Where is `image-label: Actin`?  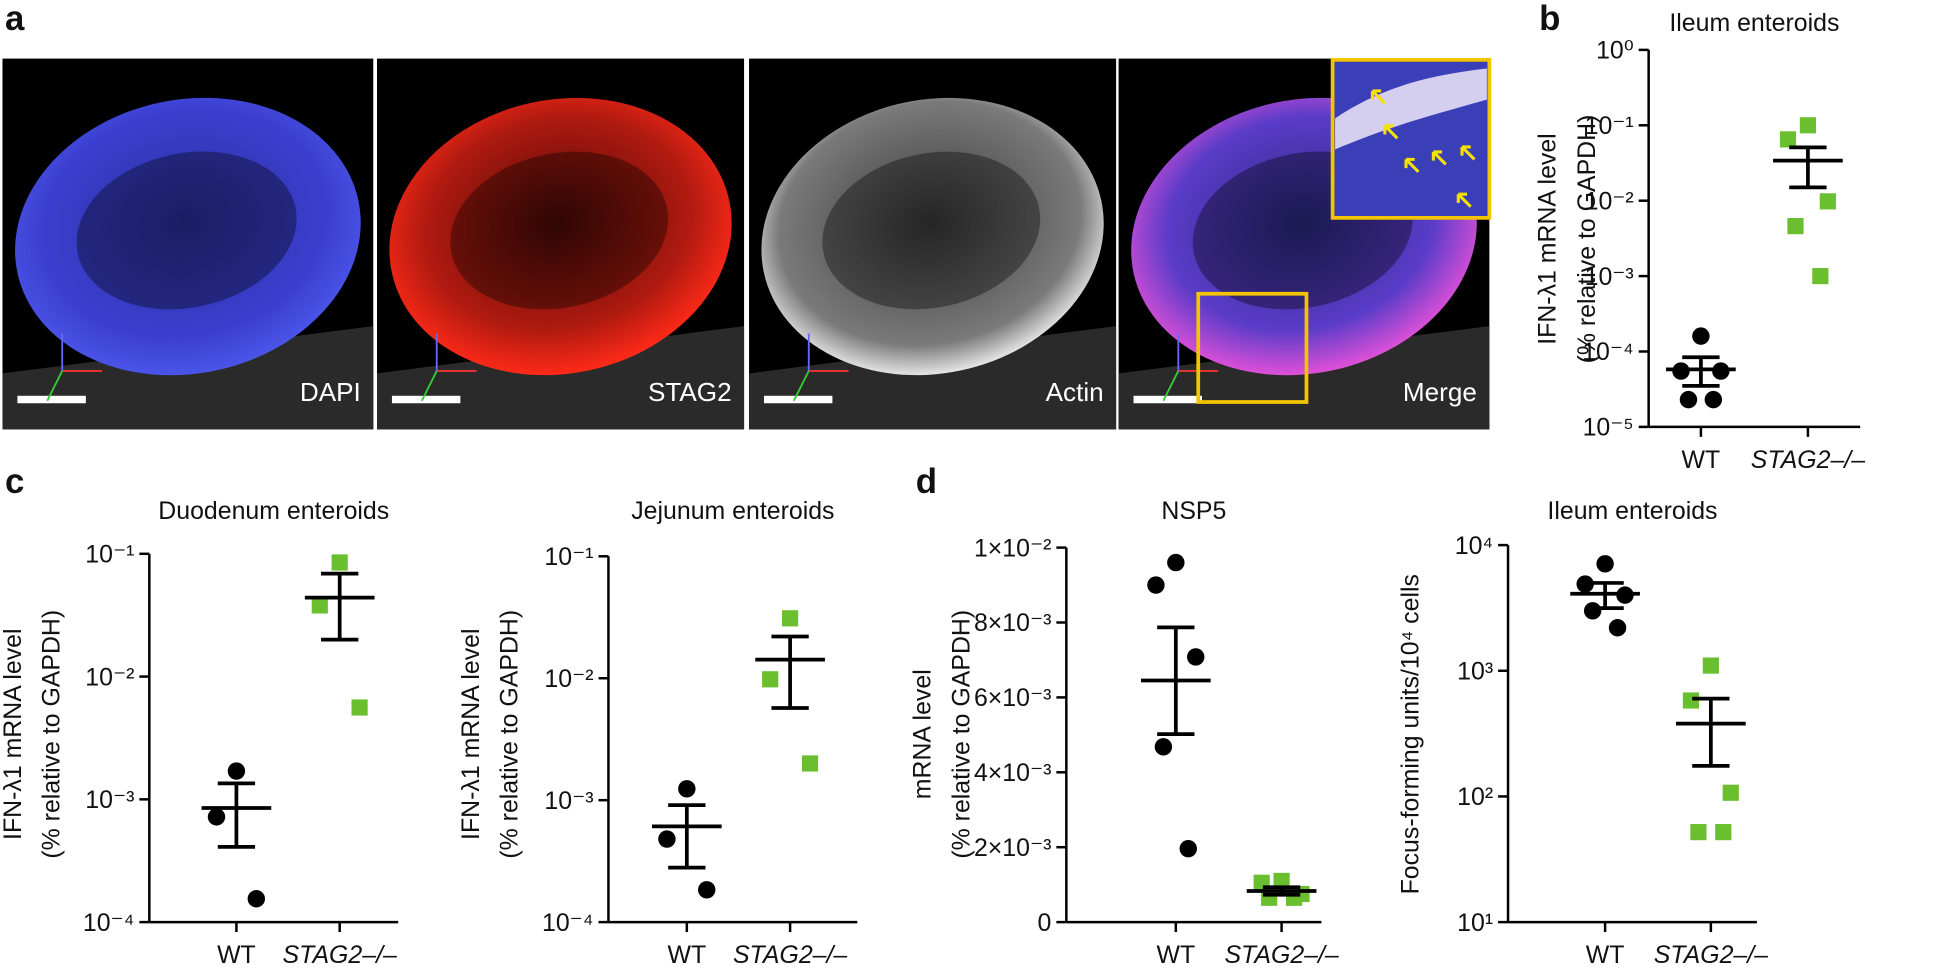
image-label: Actin is located at coordinates (1075, 392).